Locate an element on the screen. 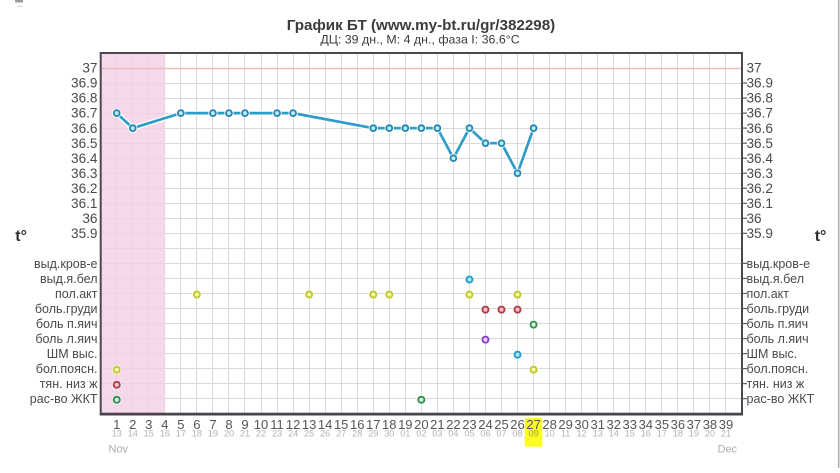  svg-text: боль.груди is located at coordinates (778, 309).